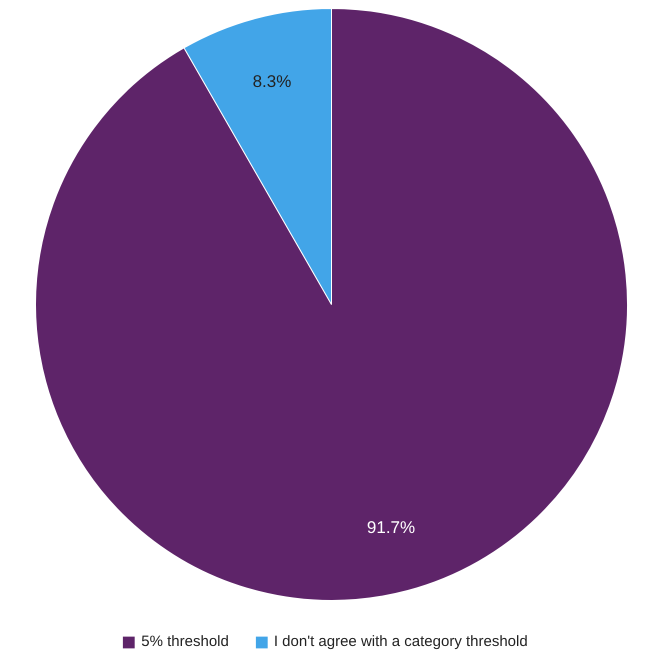 The width and height of the screenshot is (648, 652). I want to click on data-label: 91.7%, so click(391, 528).